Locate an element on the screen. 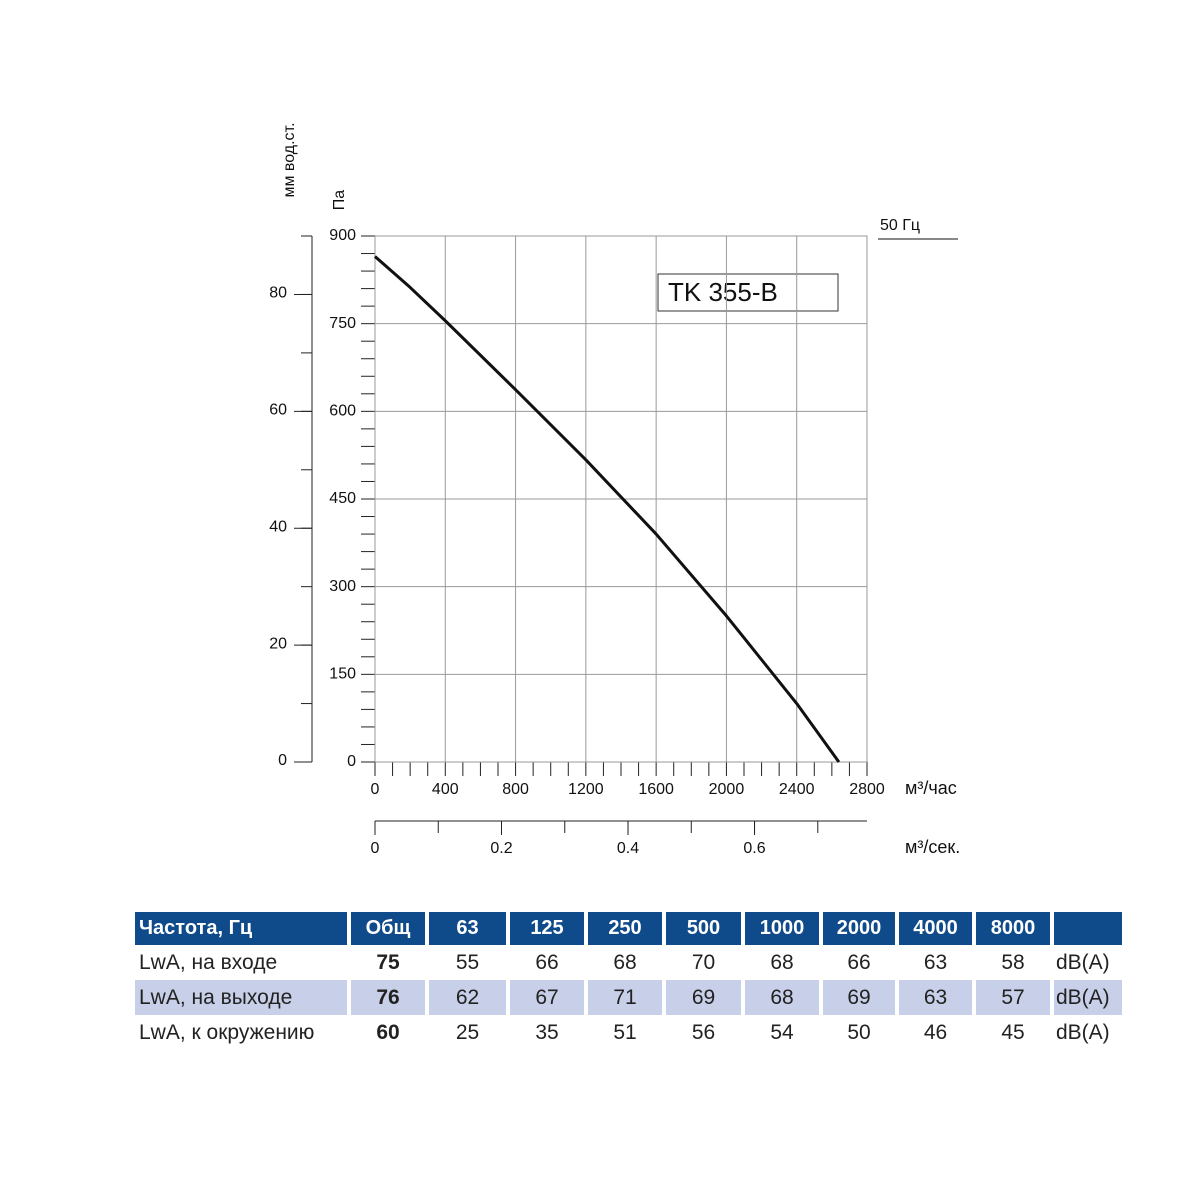 This screenshot has height=1181, width=1181. table-cell: 35 is located at coordinates (547, 1032).